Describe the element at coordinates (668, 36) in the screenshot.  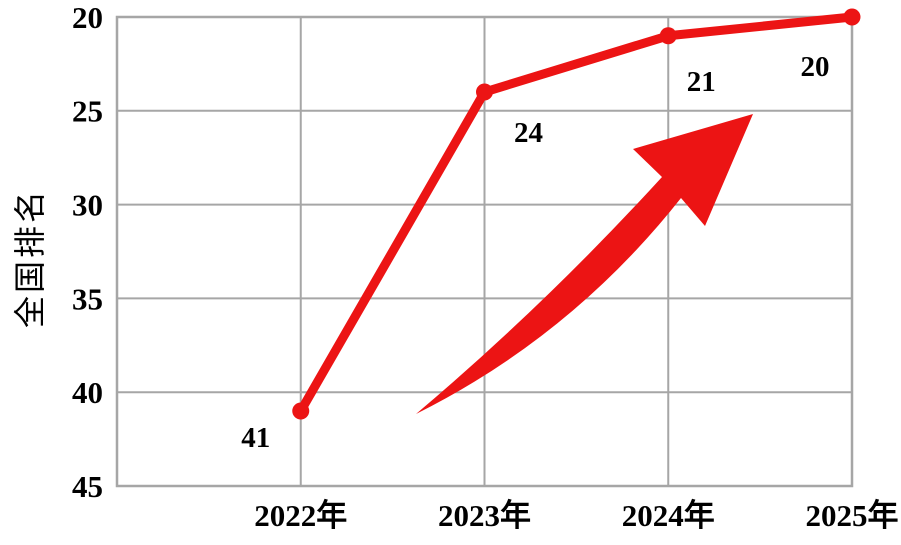
I see `data-point-2024年` at that location.